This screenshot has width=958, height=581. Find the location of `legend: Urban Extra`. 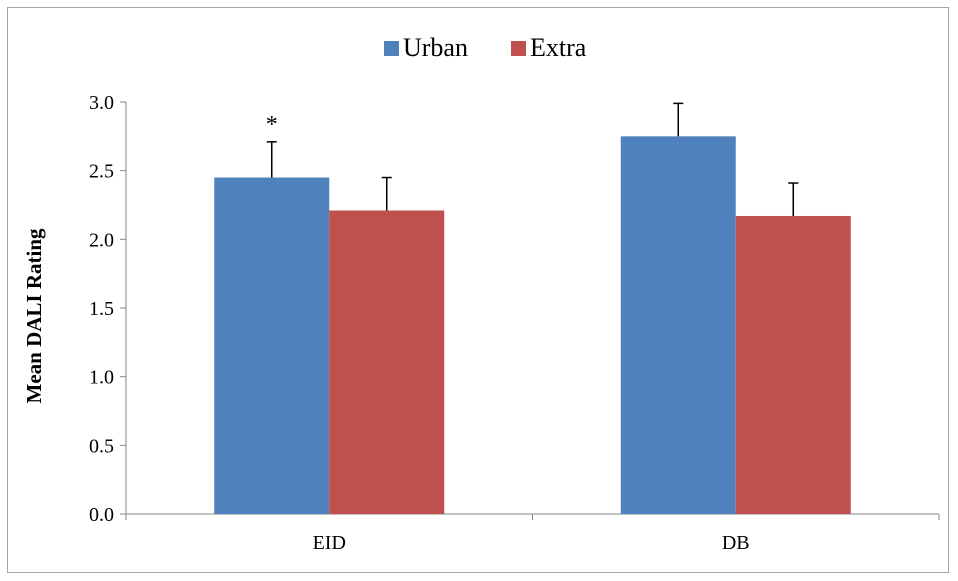

legend: Urban Extra is located at coordinates (485, 47).